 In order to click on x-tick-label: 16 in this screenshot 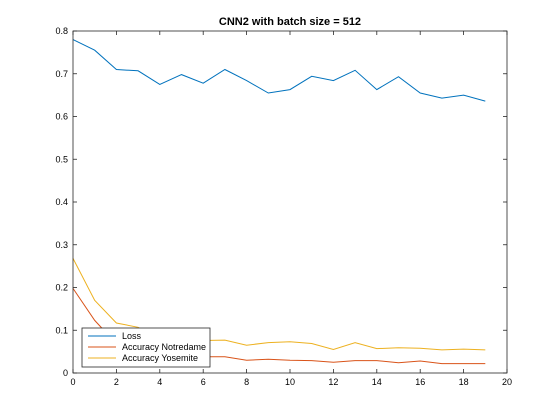, I will do `click(420, 382)`.